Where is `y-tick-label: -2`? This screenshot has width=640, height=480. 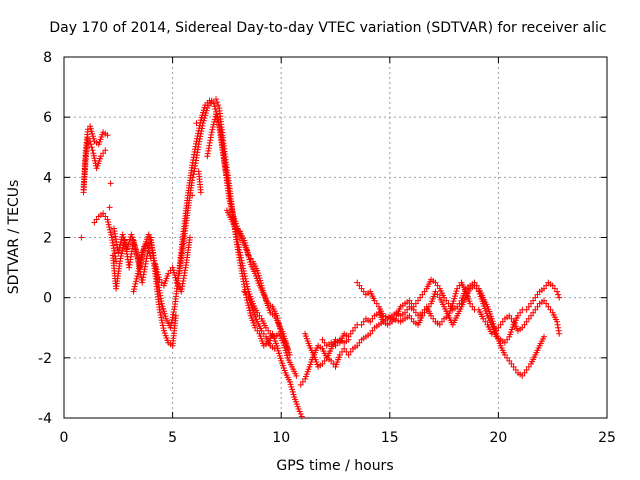
y-tick-label: -2 is located at coordinates (45, 359).